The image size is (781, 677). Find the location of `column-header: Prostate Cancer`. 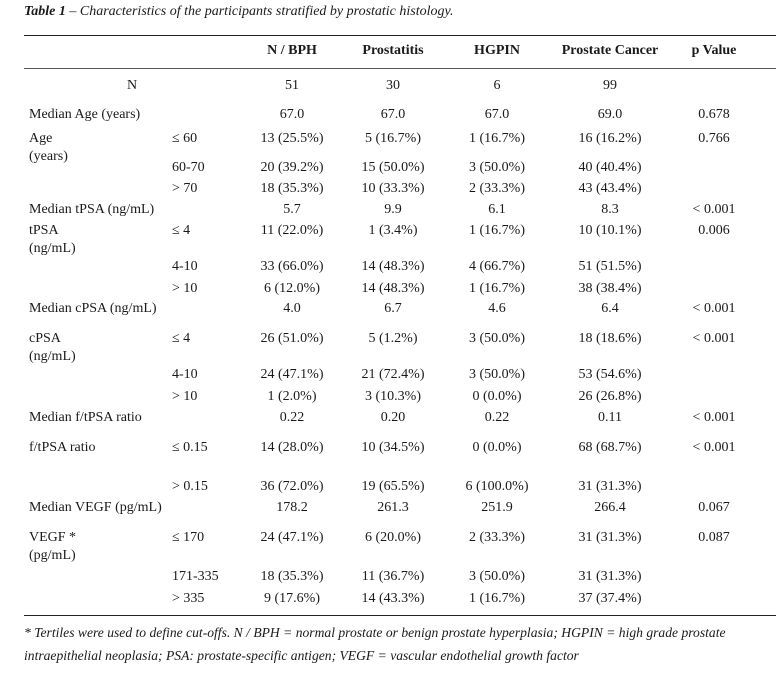

column-header: Prostate Cancer is located at coordinates (610, 50).